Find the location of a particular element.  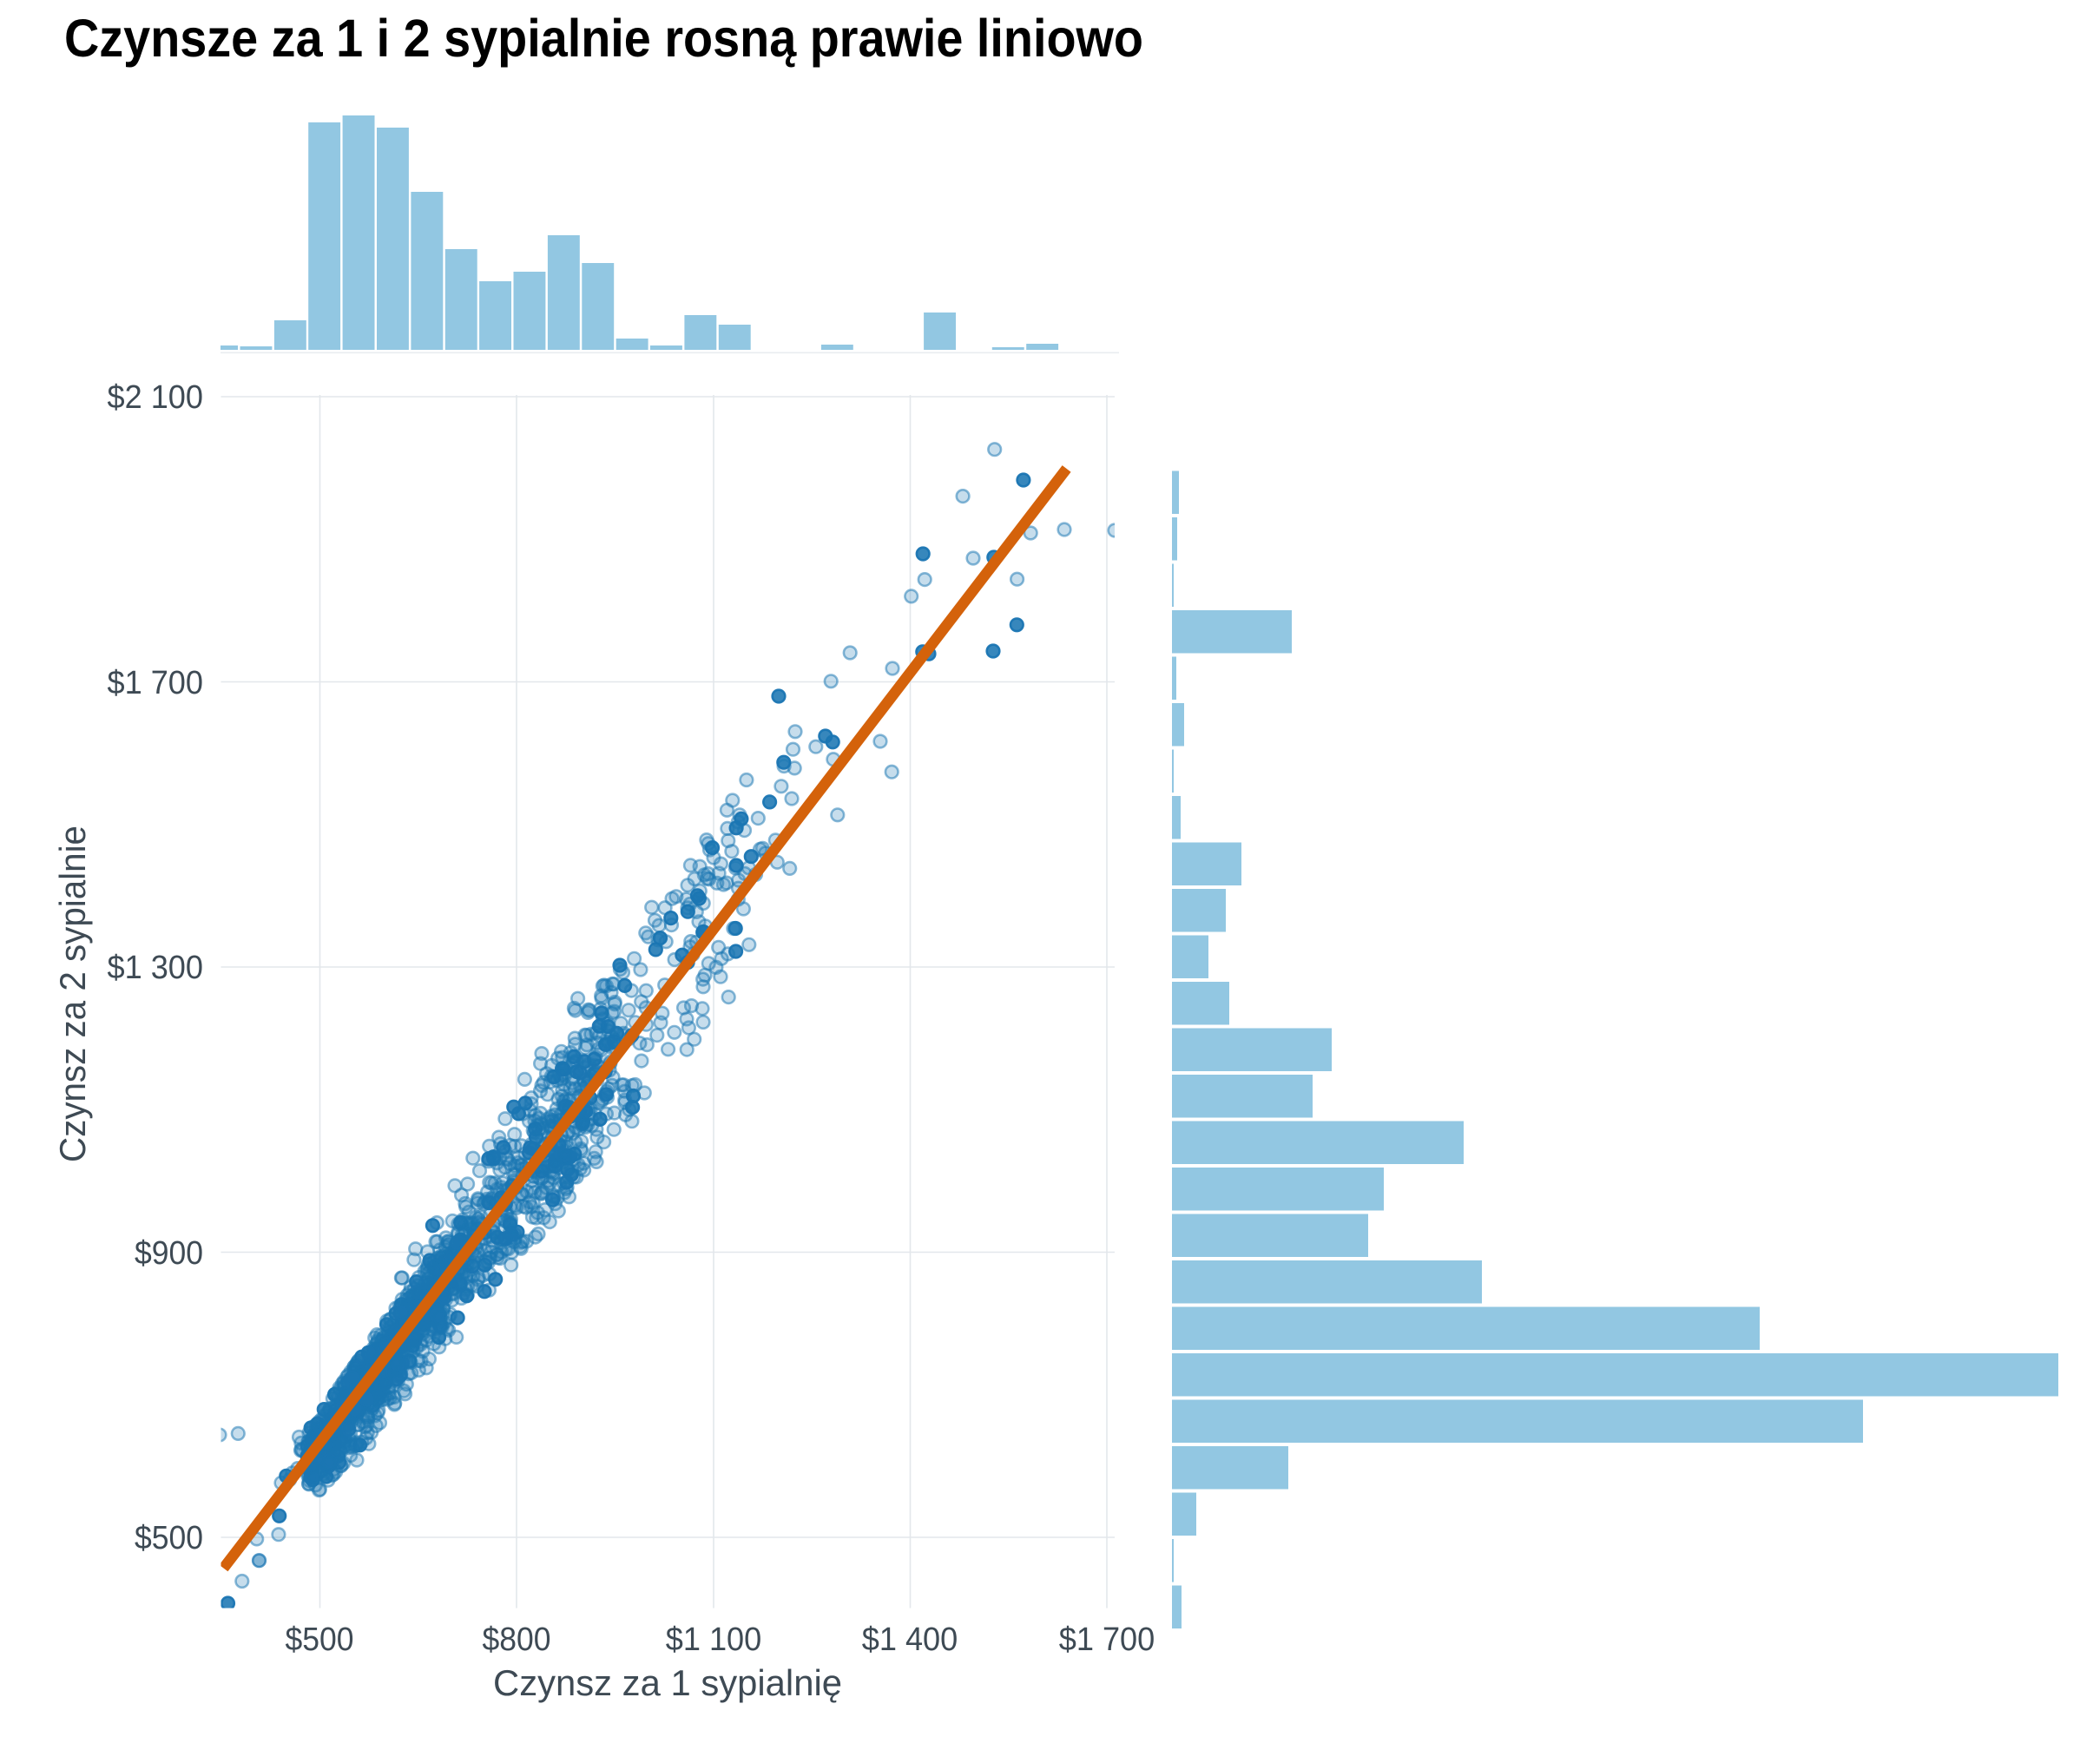

svg-text: $1 300 is located at coordinates (156, 968).